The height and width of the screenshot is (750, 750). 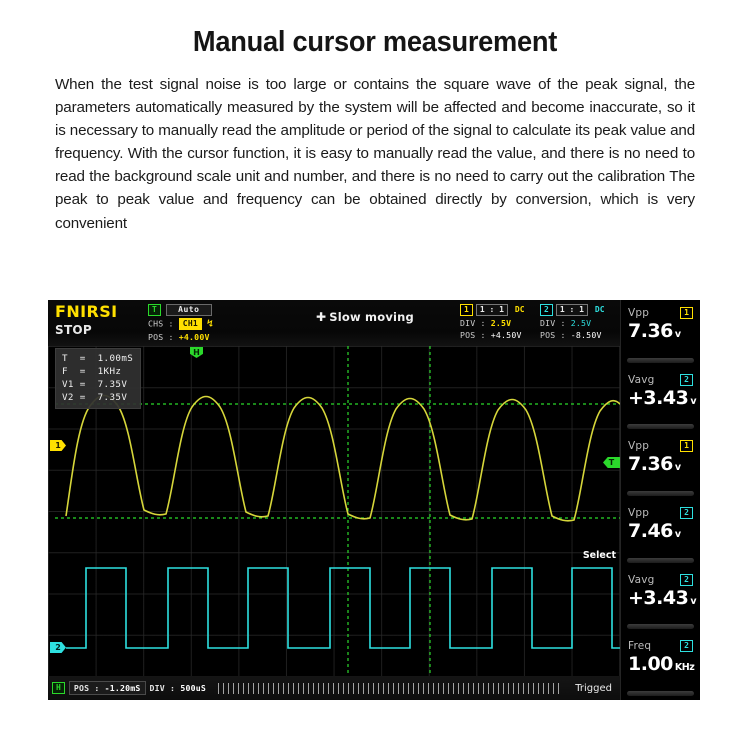 I want to click on channel-1-pos-value: +4.50V, so click(x=506, y=335).